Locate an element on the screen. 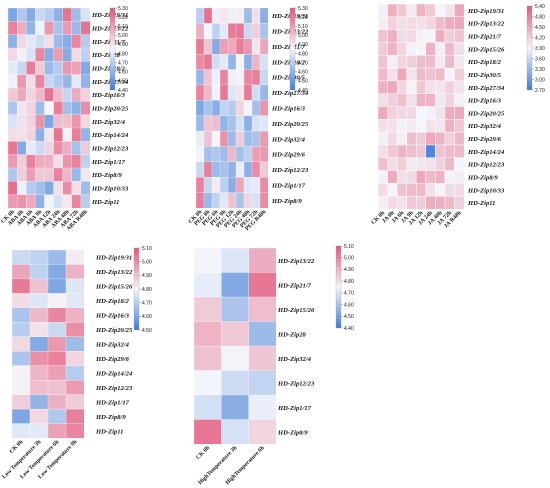 The width and height of the screenshot is (550, 488). colorbar-tick-label: 2.70 is located at coordinates (540, 91).